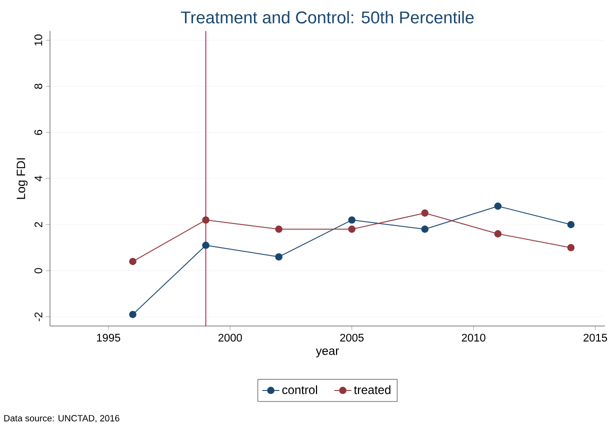 This screenshot has height=432, width=614. I want to click on y-tick-label: -2, so click(38, 317).